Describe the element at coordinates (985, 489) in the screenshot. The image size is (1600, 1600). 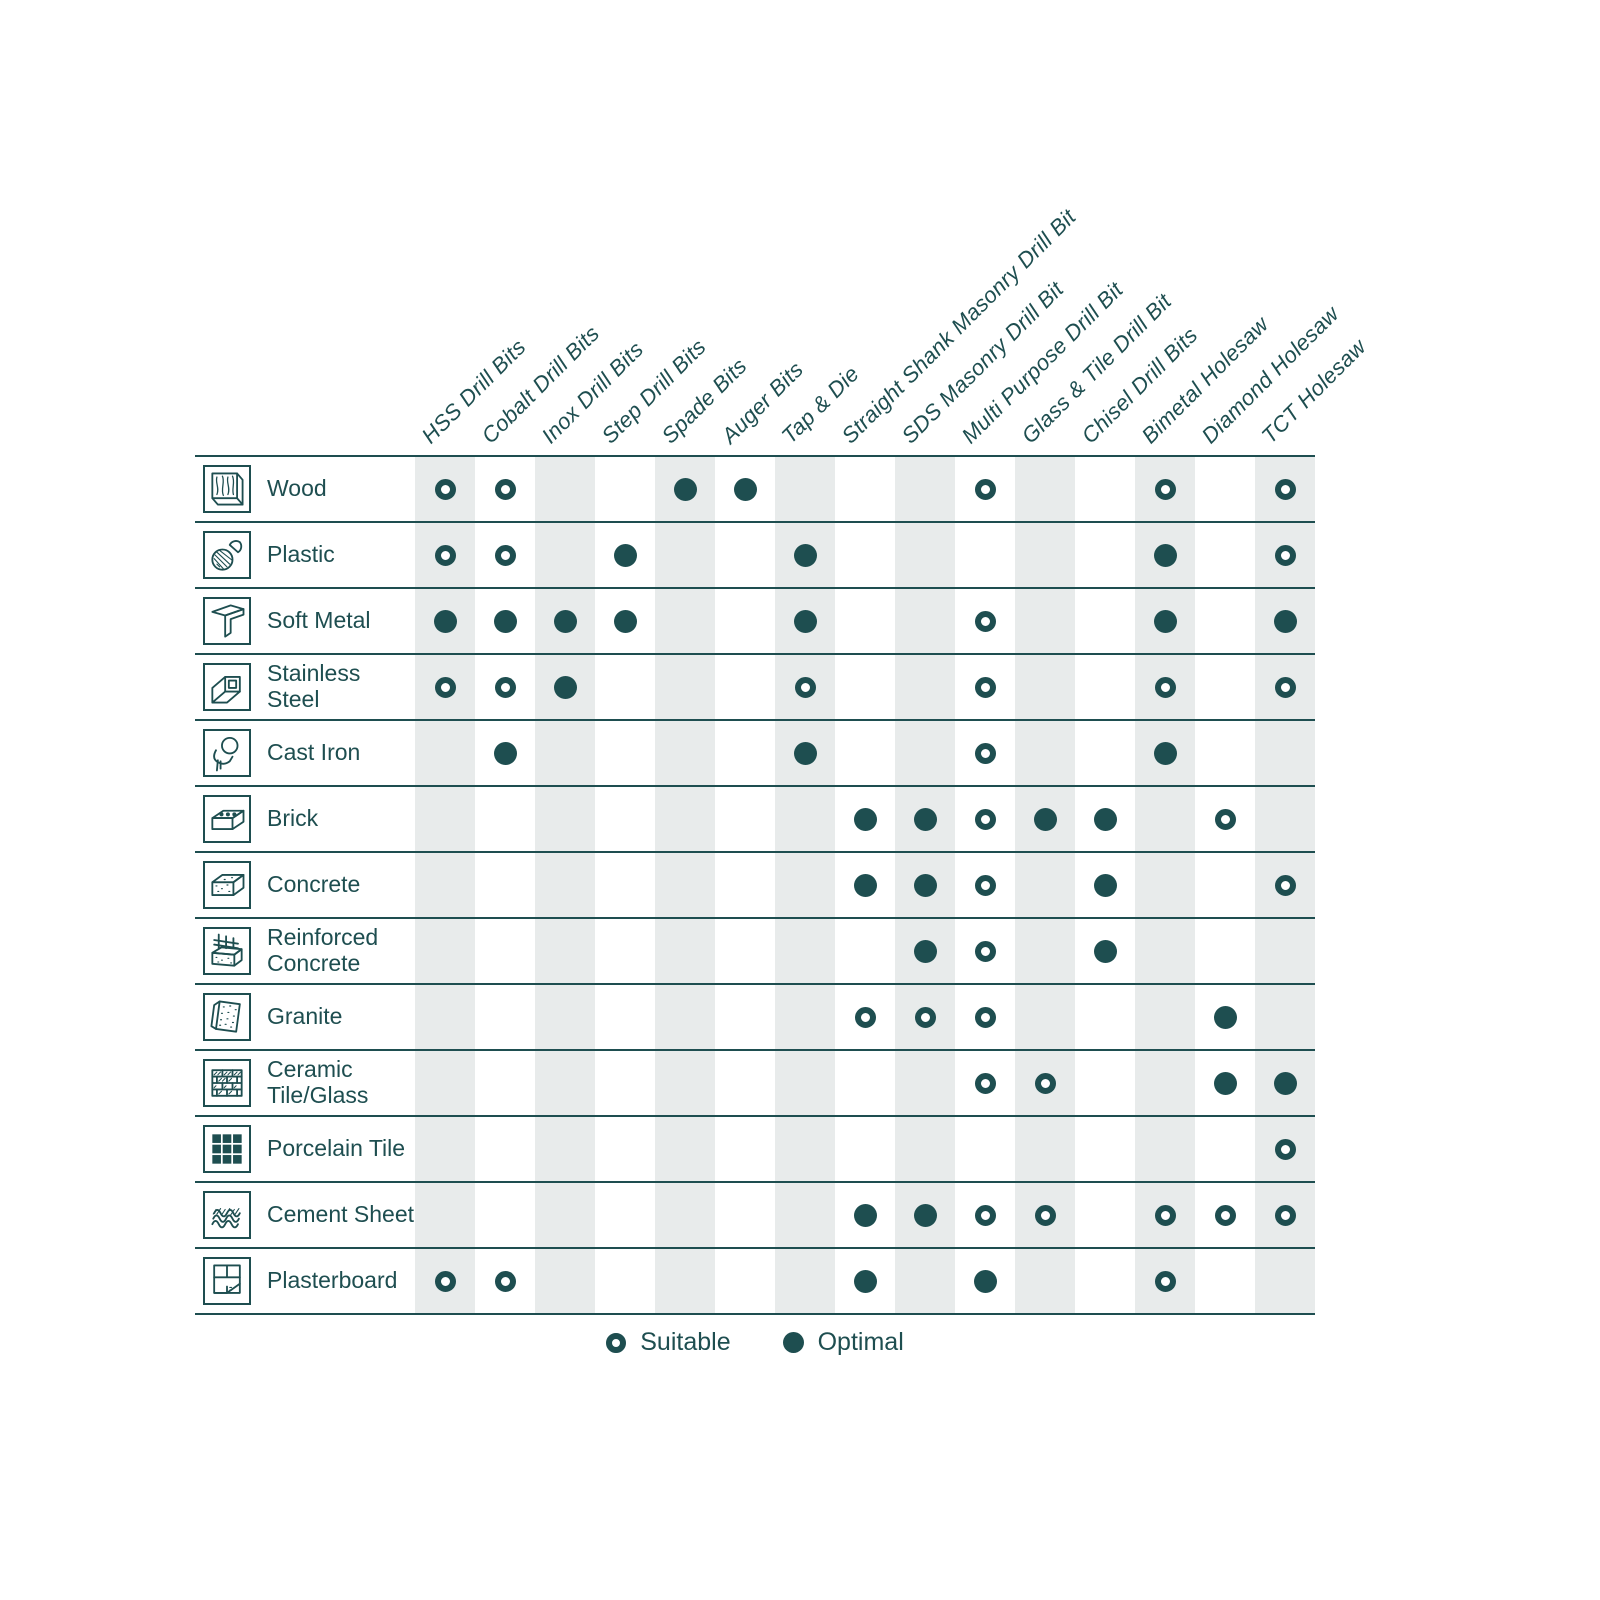
I see `cell-wood-multi-purpose-drill-bit` at that location.